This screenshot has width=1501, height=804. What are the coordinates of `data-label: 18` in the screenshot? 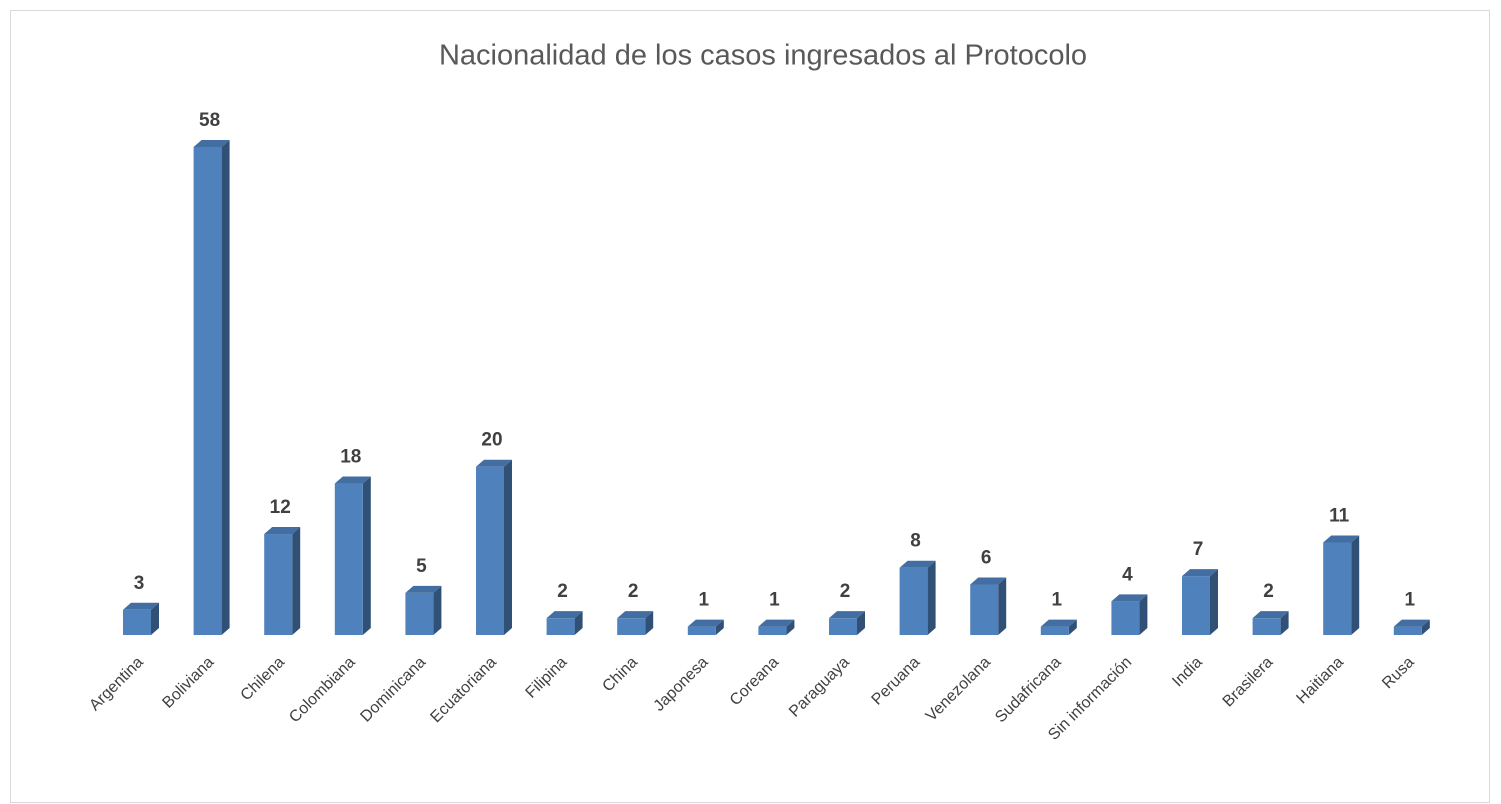 It's located at (350, 457).